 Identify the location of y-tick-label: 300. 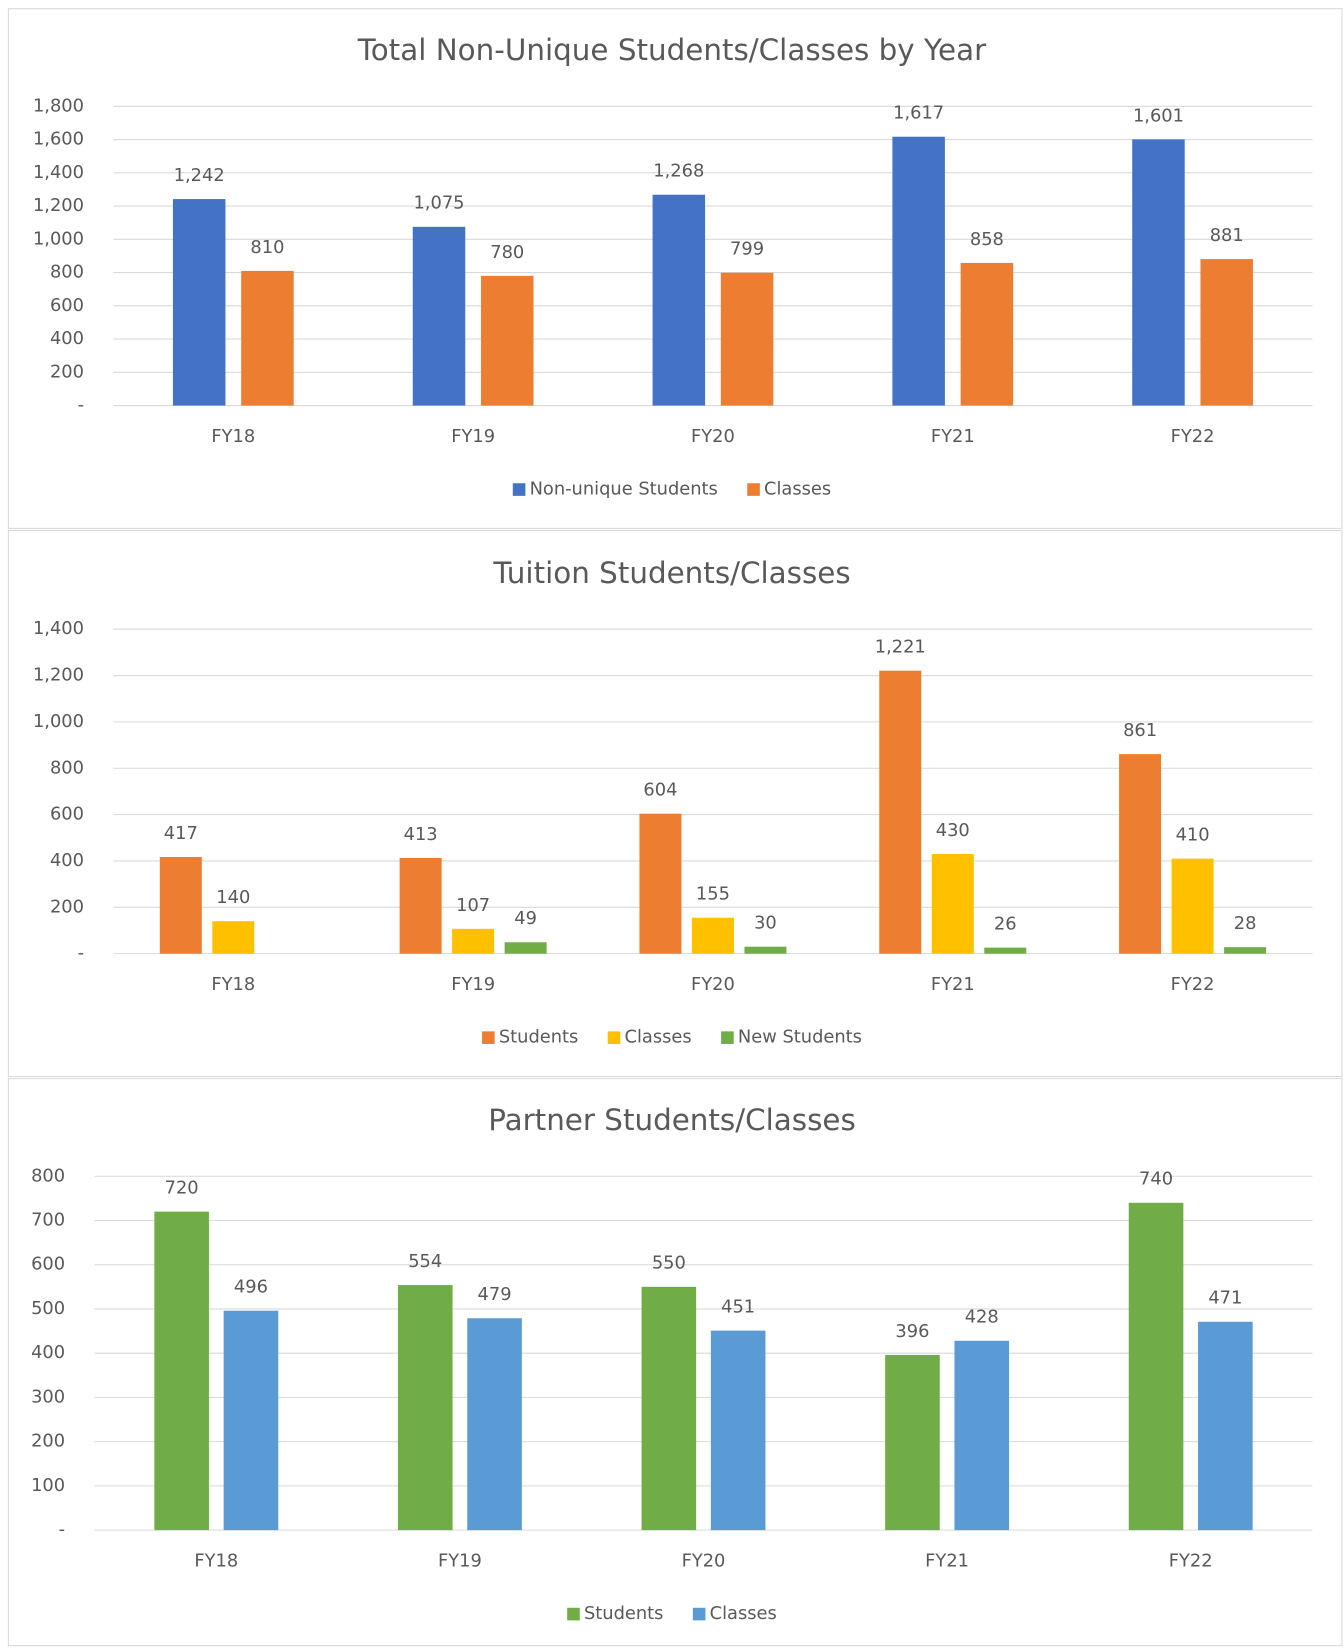
(48, 1396).